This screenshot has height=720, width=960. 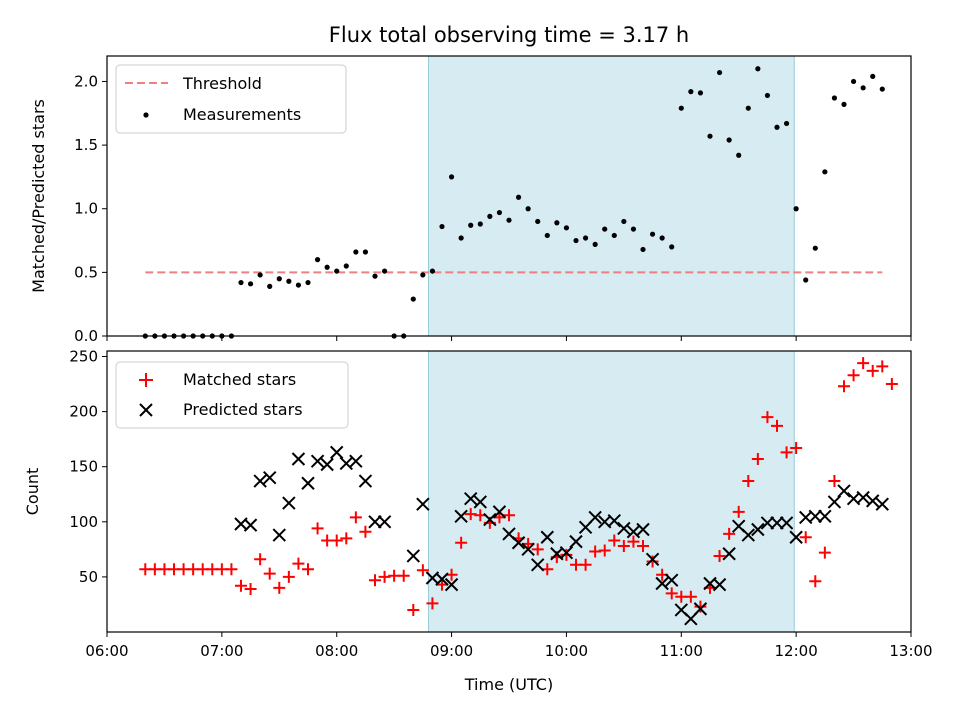 I want to click on y-tick-label: 200, so click(x=83, y=412).